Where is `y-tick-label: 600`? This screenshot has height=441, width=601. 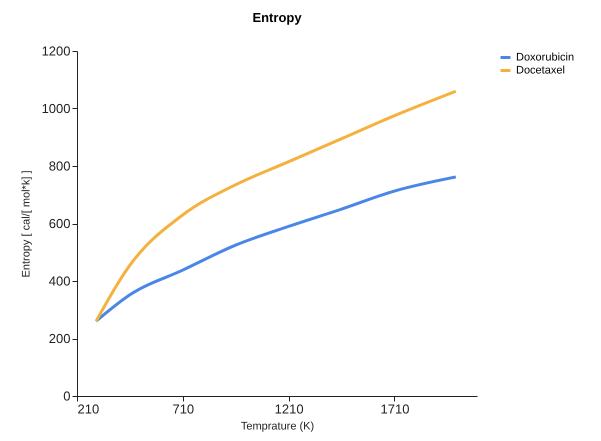
y-tick-label: 600 is located at coordinates (59, 223).